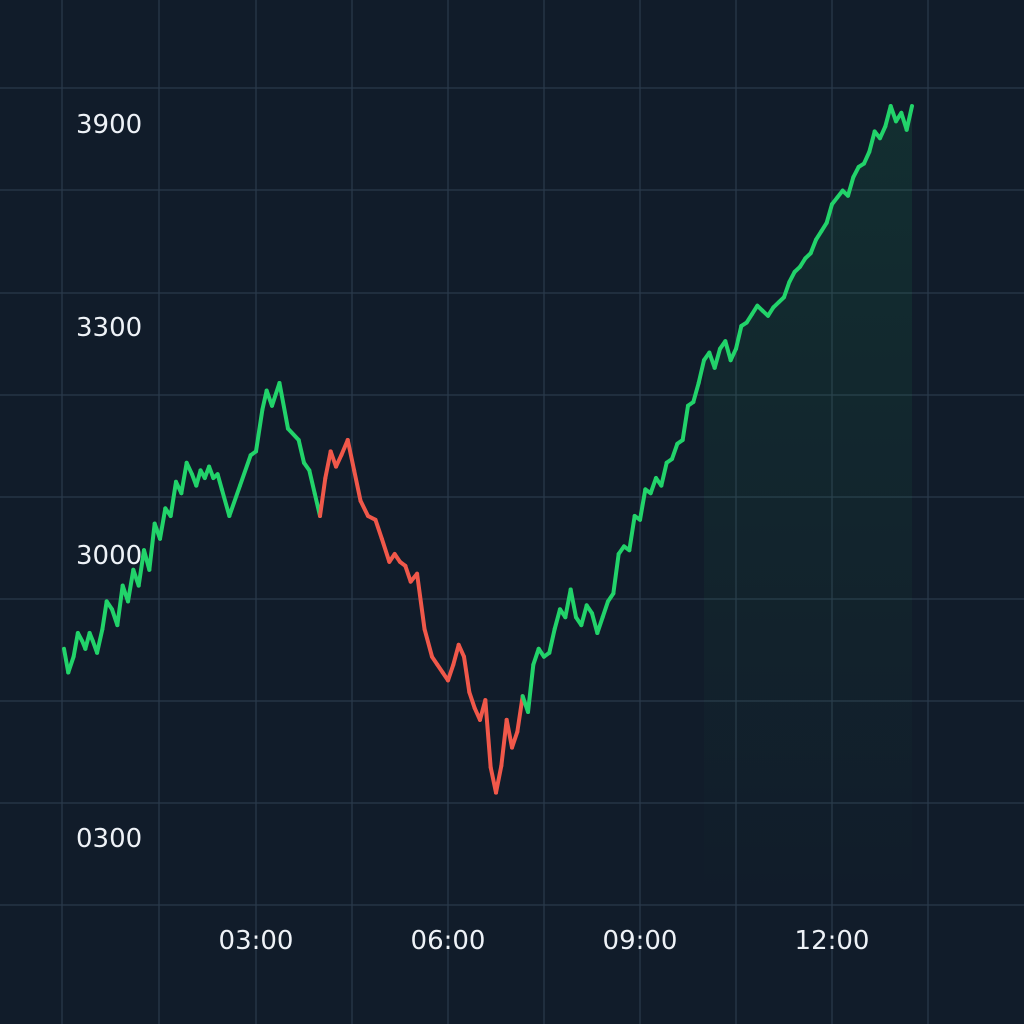 The height and width of the screenshot is (1024, 1024). I want to click on y-tick-label: 3300, so click(109, 328).